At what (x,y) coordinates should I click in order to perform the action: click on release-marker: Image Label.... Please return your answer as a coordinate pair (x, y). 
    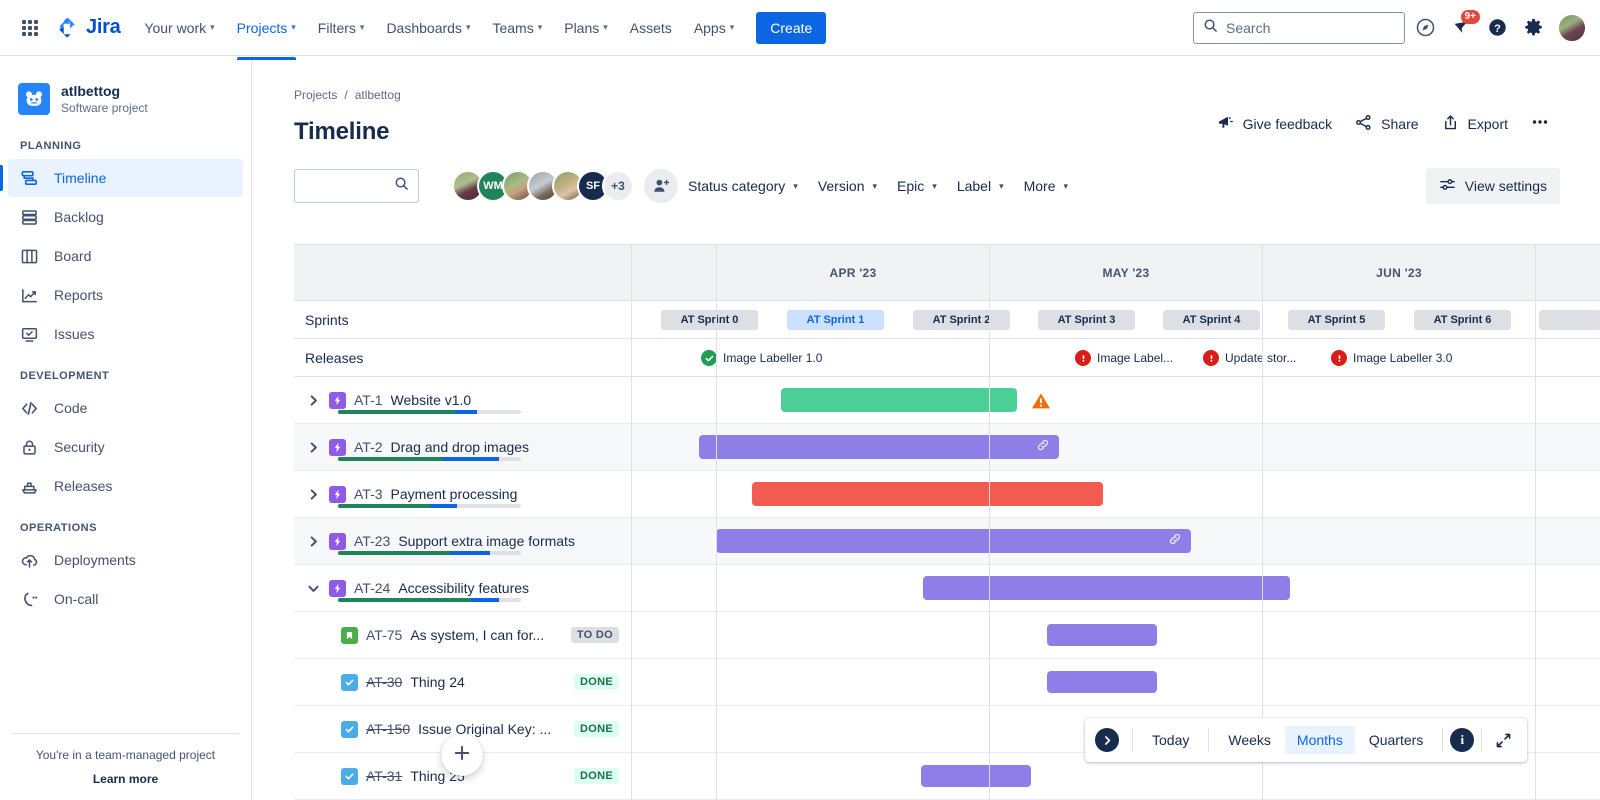
    Looking at the image, I should click on (1124, 358).